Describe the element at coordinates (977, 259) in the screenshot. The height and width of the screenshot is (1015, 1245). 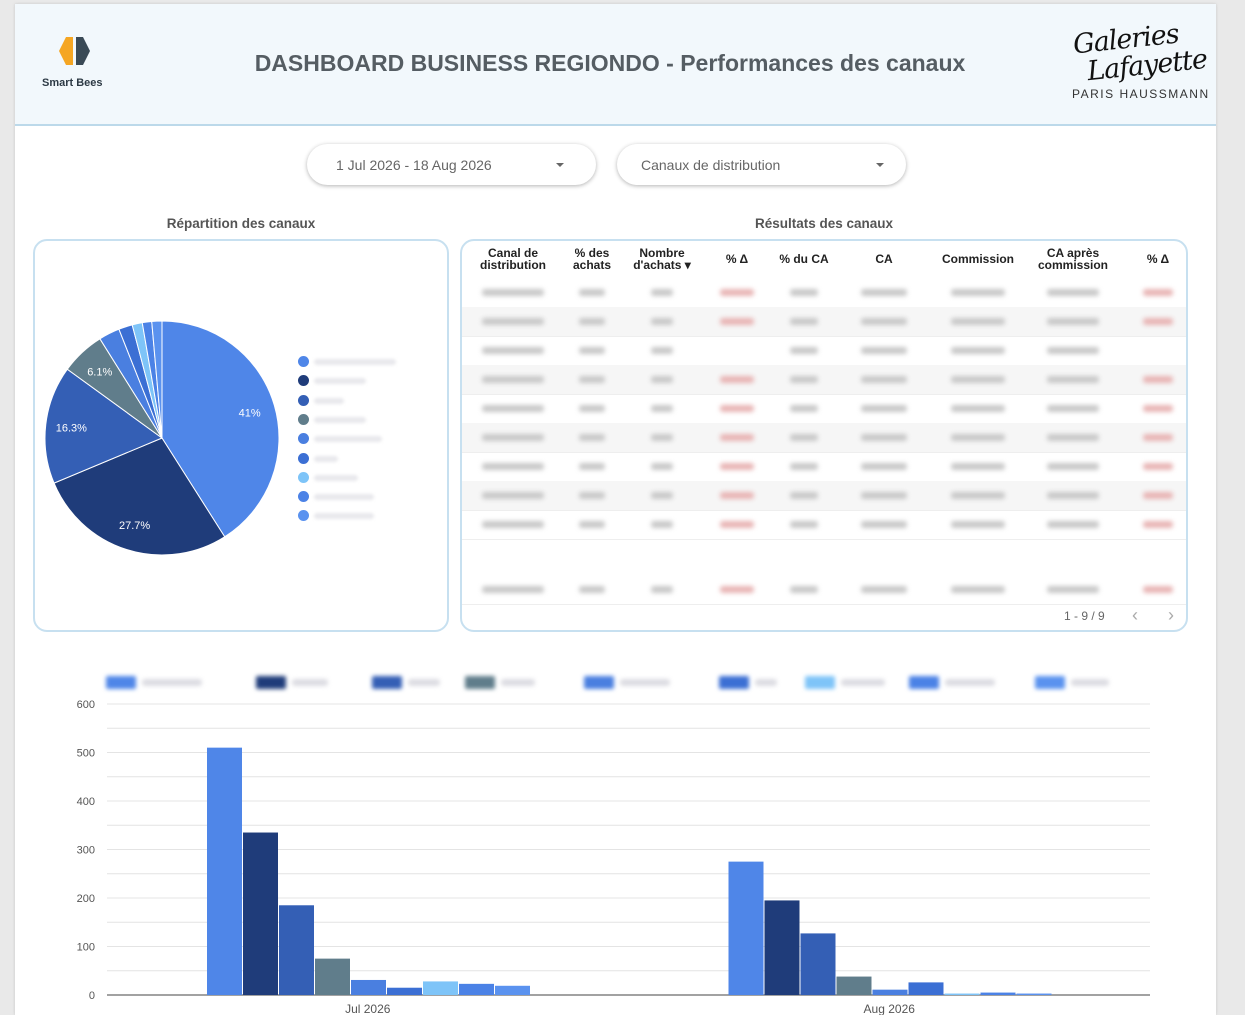
I see `table-column-header: Commission` at that location.